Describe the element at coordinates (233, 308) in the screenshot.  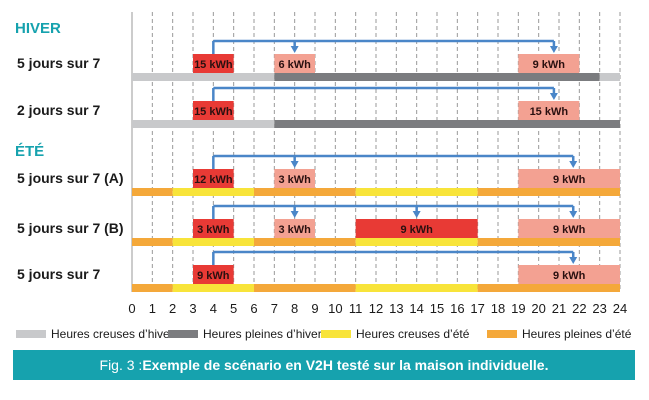
I see `x-tick-label: 5` at that location.